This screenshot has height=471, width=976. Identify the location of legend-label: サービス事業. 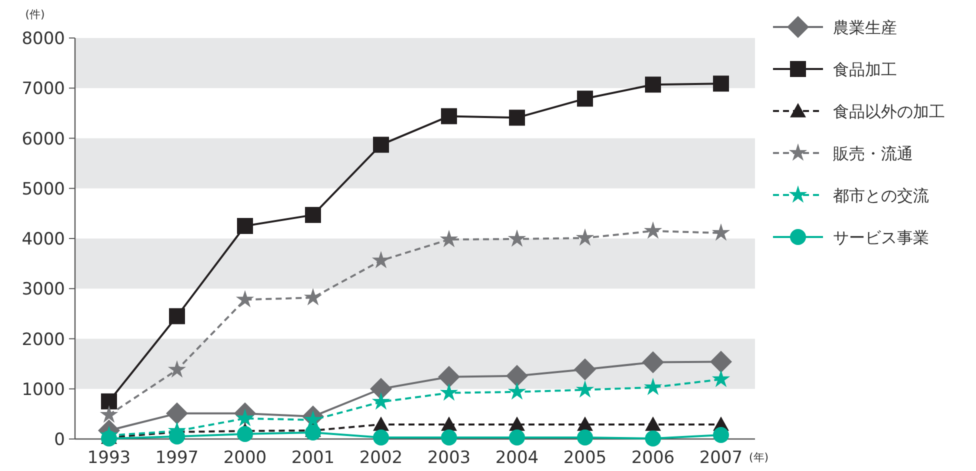
(881, 237).